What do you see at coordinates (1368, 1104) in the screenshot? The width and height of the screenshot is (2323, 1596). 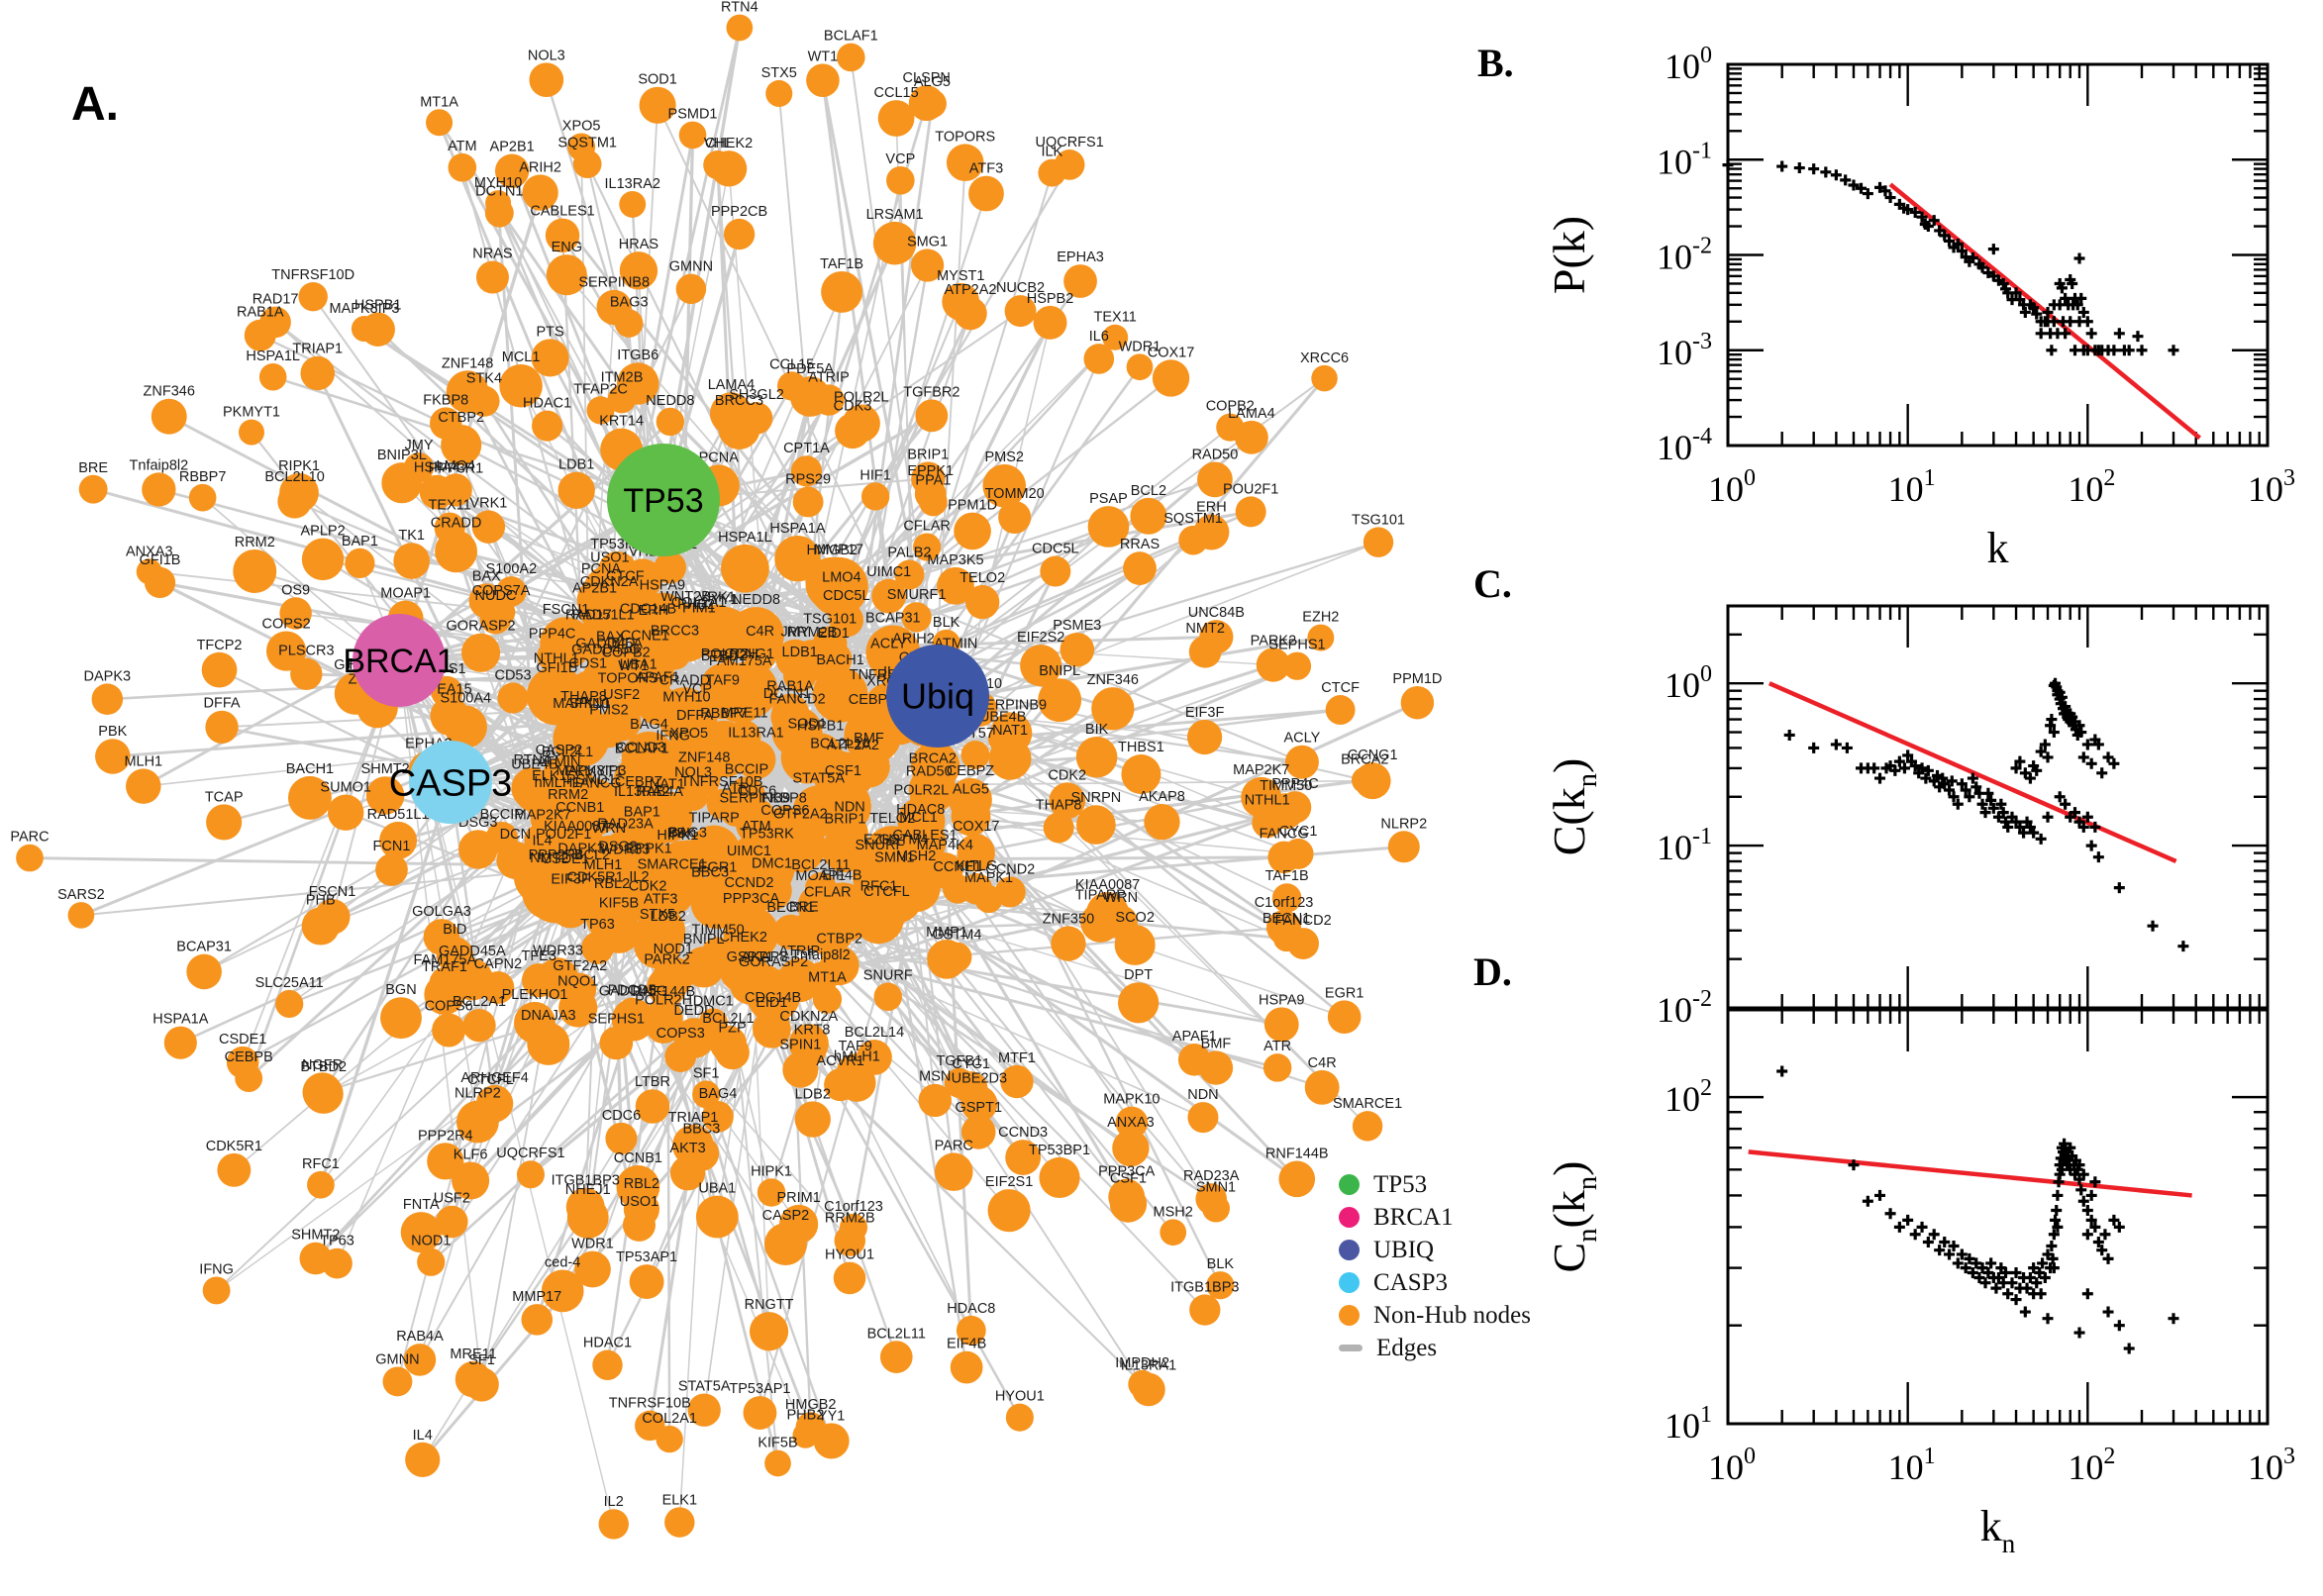 I see `gene-label: SMARCE1` at bounding box center [1368, 1104].